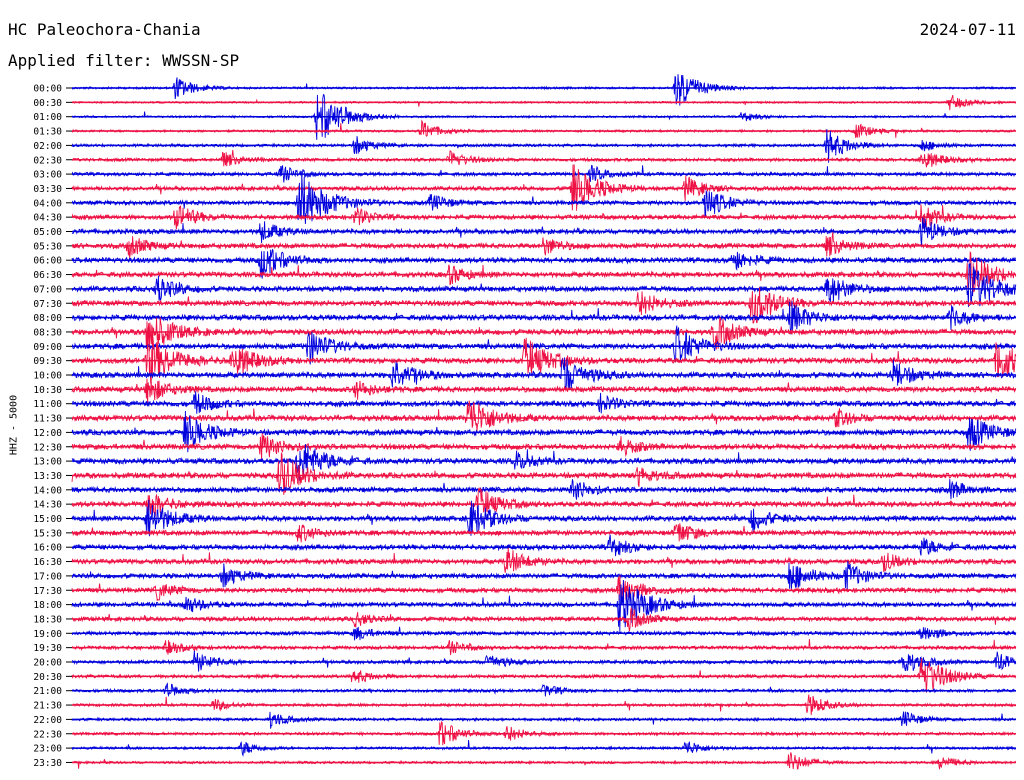  Describe the element at coordinates (47, 519) in the screenshot. I see `time-tick-label: 15:00` at that location.